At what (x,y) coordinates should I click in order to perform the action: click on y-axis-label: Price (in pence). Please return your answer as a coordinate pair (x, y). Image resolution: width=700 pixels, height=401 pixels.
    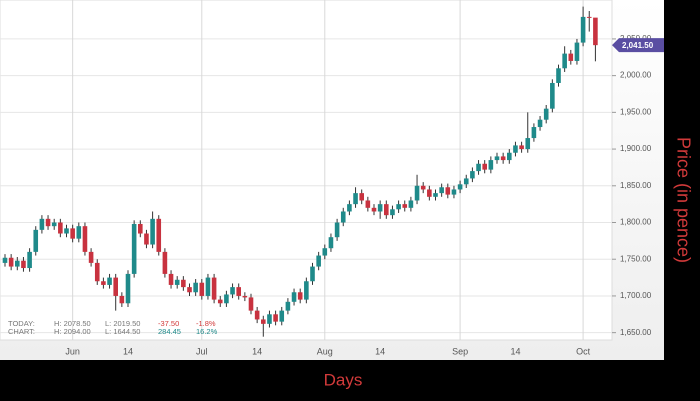
    Looking at the image, I should click on (683, 200).